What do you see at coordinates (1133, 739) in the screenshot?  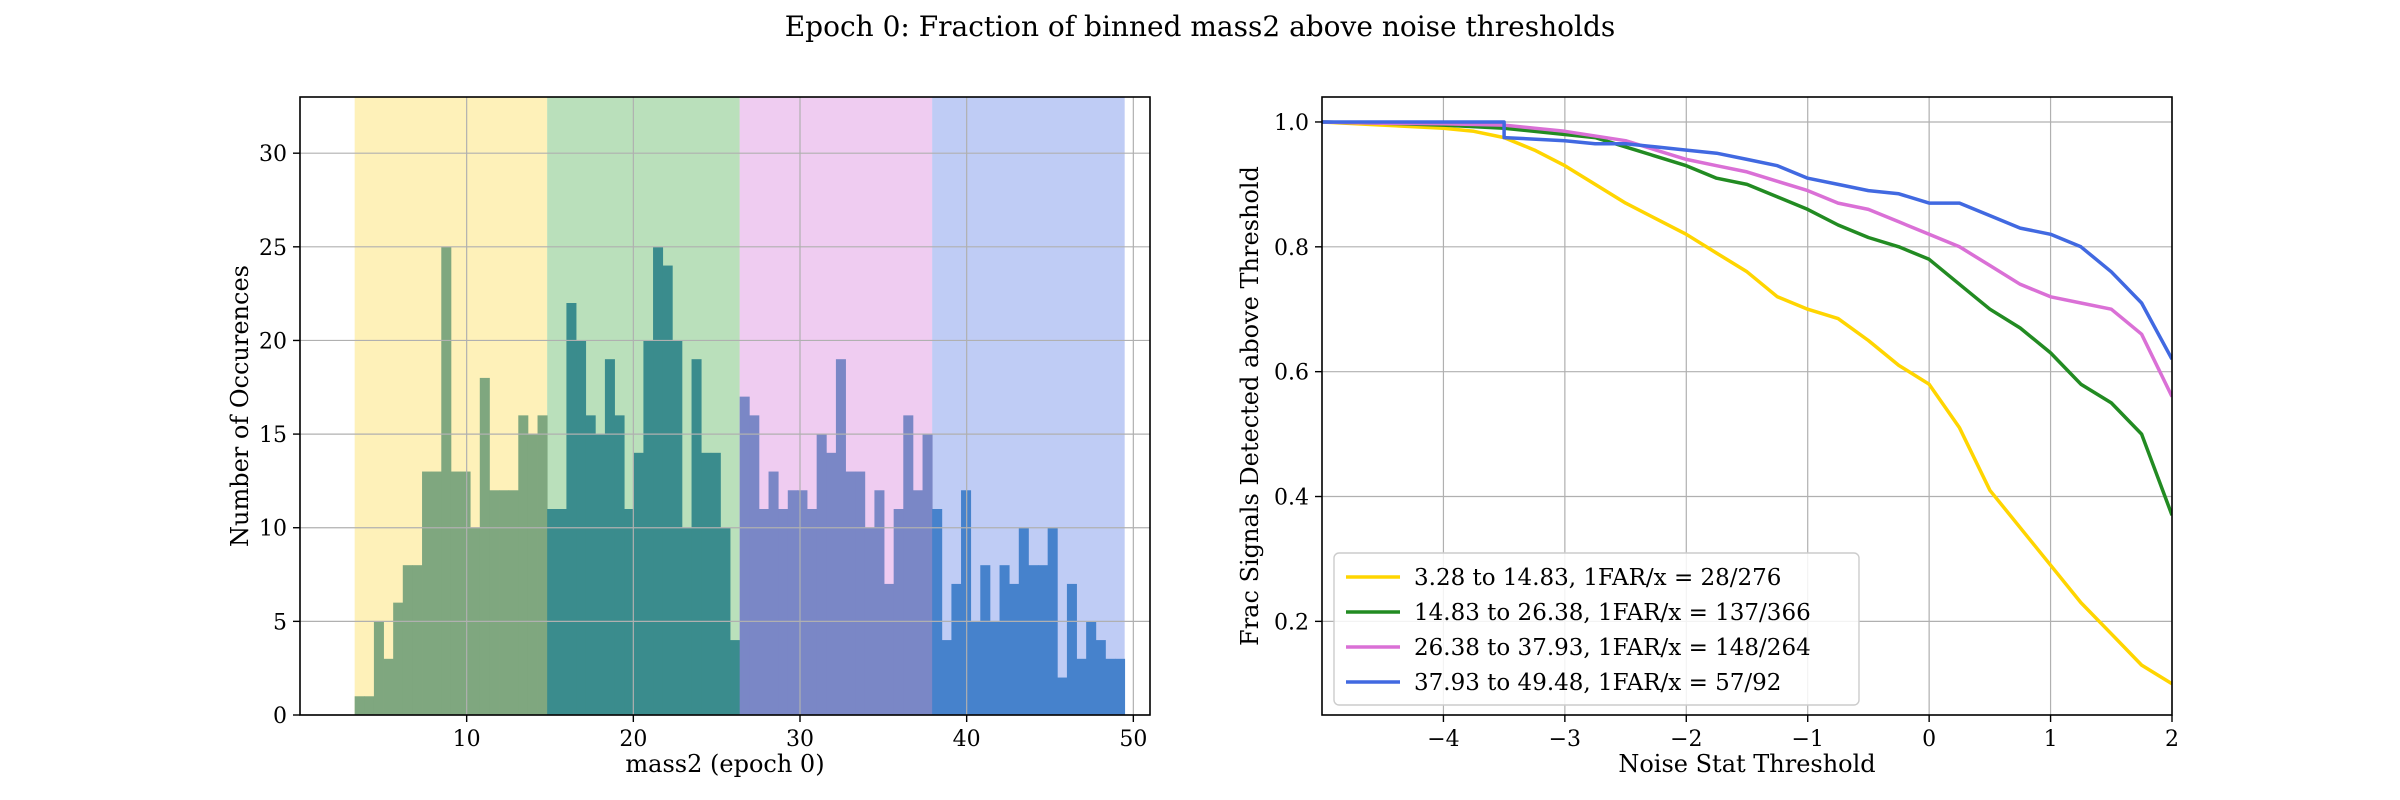 I see `x-tick-label: 50` at bounding box center [1133, 739].